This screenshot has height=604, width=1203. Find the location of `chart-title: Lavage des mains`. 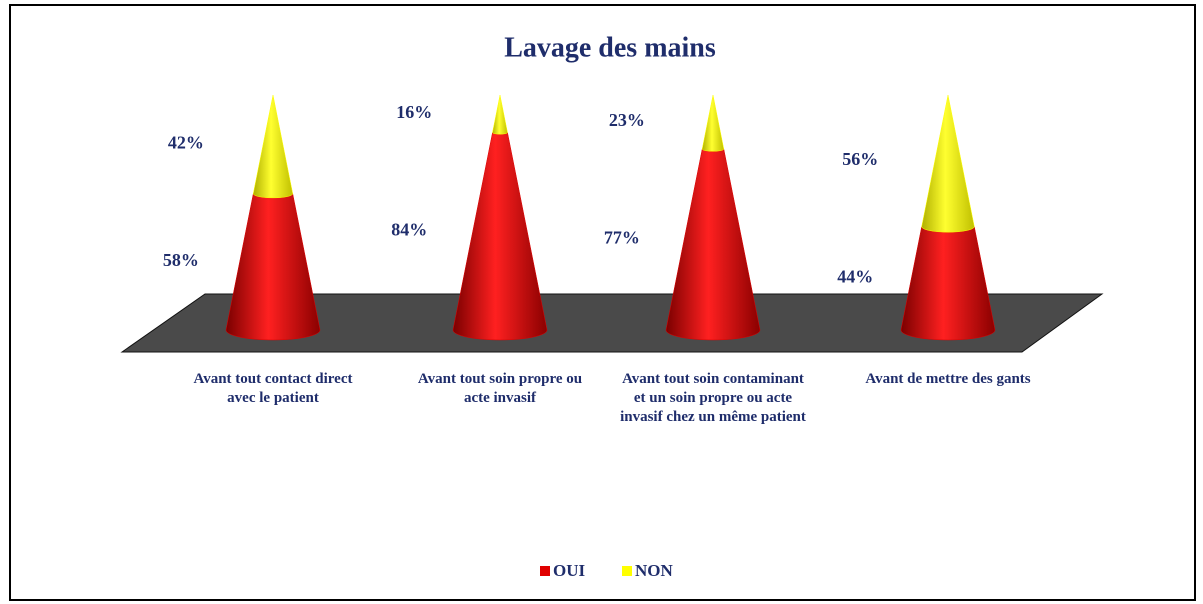

chart-title: Lavage des mains is located at coordinates (610, 47).